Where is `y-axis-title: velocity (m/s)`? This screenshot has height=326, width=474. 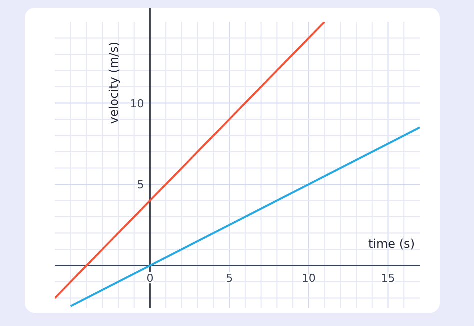
y-axis-title: velocity (m/s) is located at coordinates (114, 83).